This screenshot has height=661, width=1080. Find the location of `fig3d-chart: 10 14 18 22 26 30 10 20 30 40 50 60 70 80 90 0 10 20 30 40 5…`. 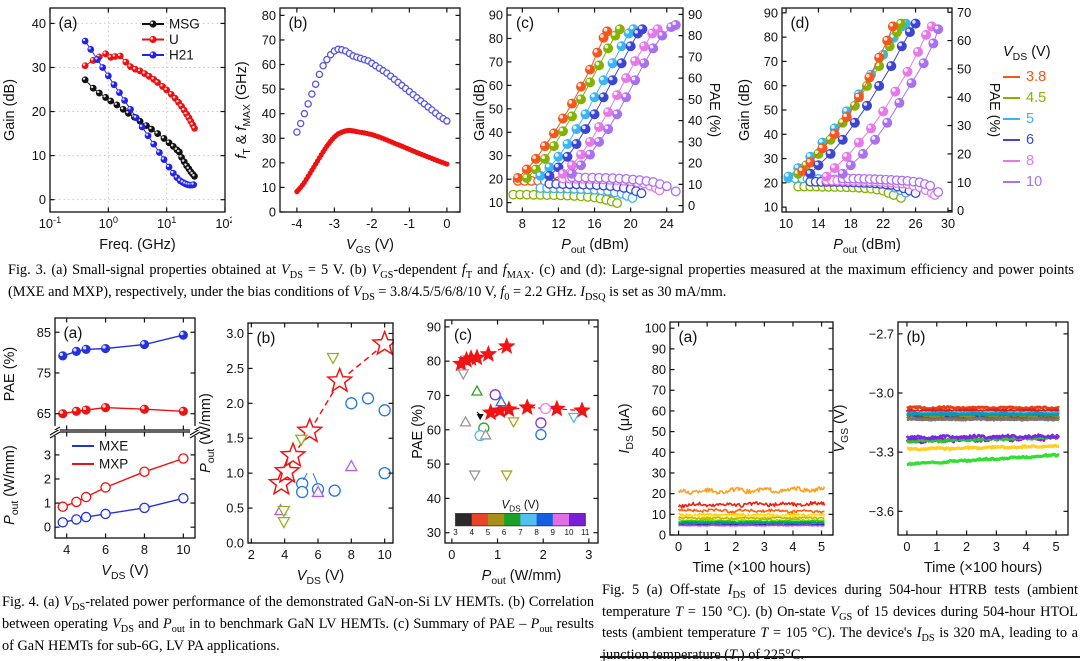

fig3d-chart: 10 14 18 22 26 30 10 20 30 40 50 60 70 80 90 0 10 20 30 40 5… is located at coordinates (868, 130).